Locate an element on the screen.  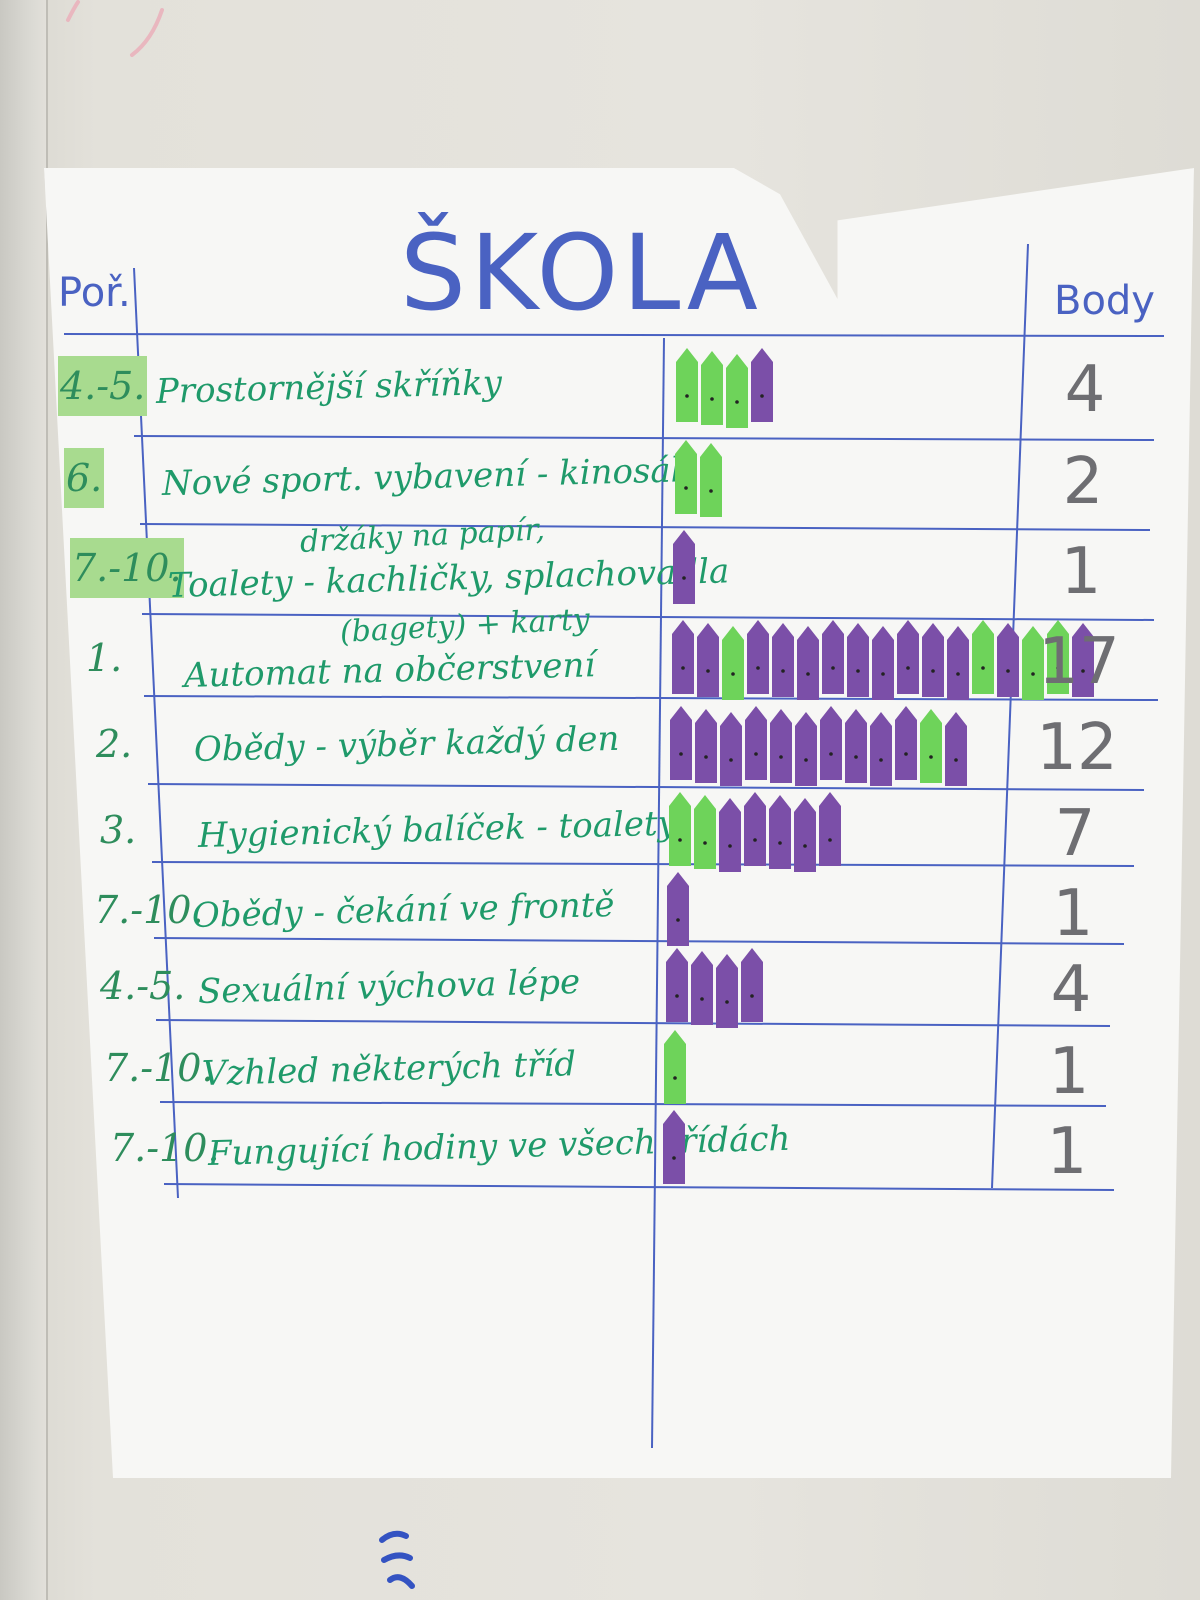
row-points: 12 is located at coordinates (1077, 748).